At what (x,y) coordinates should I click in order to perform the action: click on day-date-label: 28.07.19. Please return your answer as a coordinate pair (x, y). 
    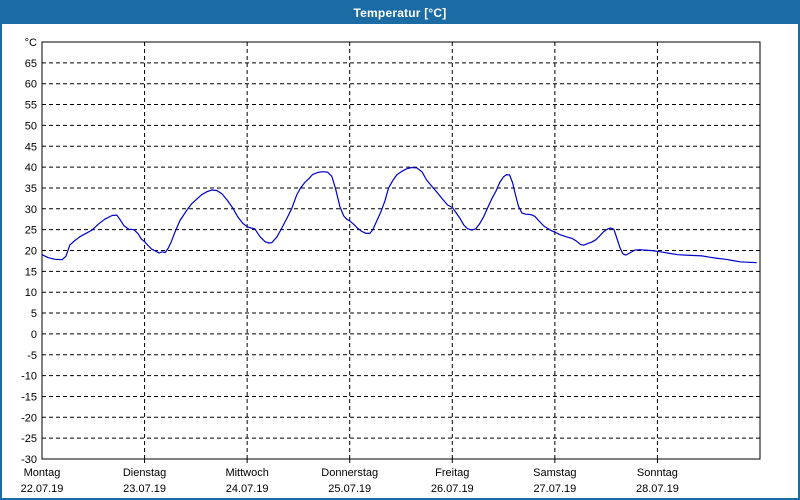
    Looking at the image, I should click on (657, 489).